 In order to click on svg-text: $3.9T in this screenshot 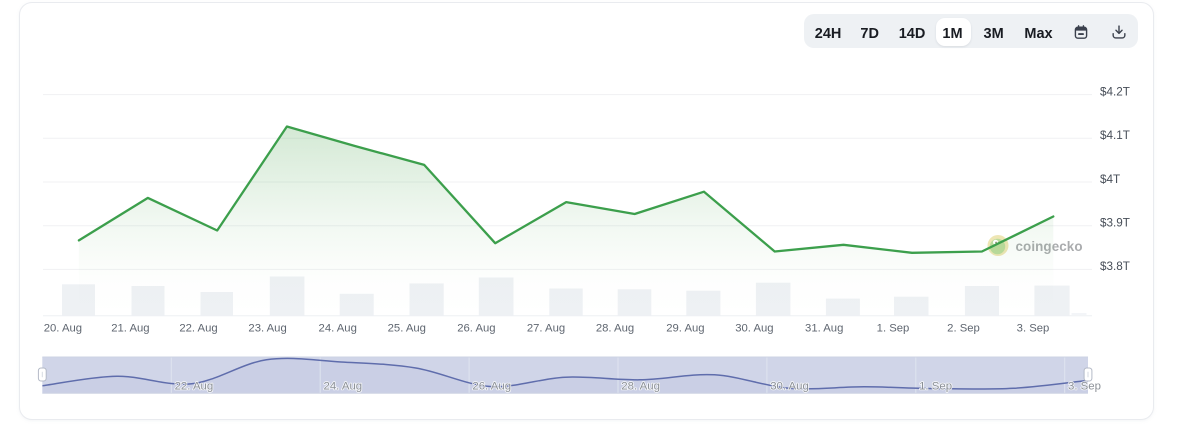, I will do `click(1115, 223)`.